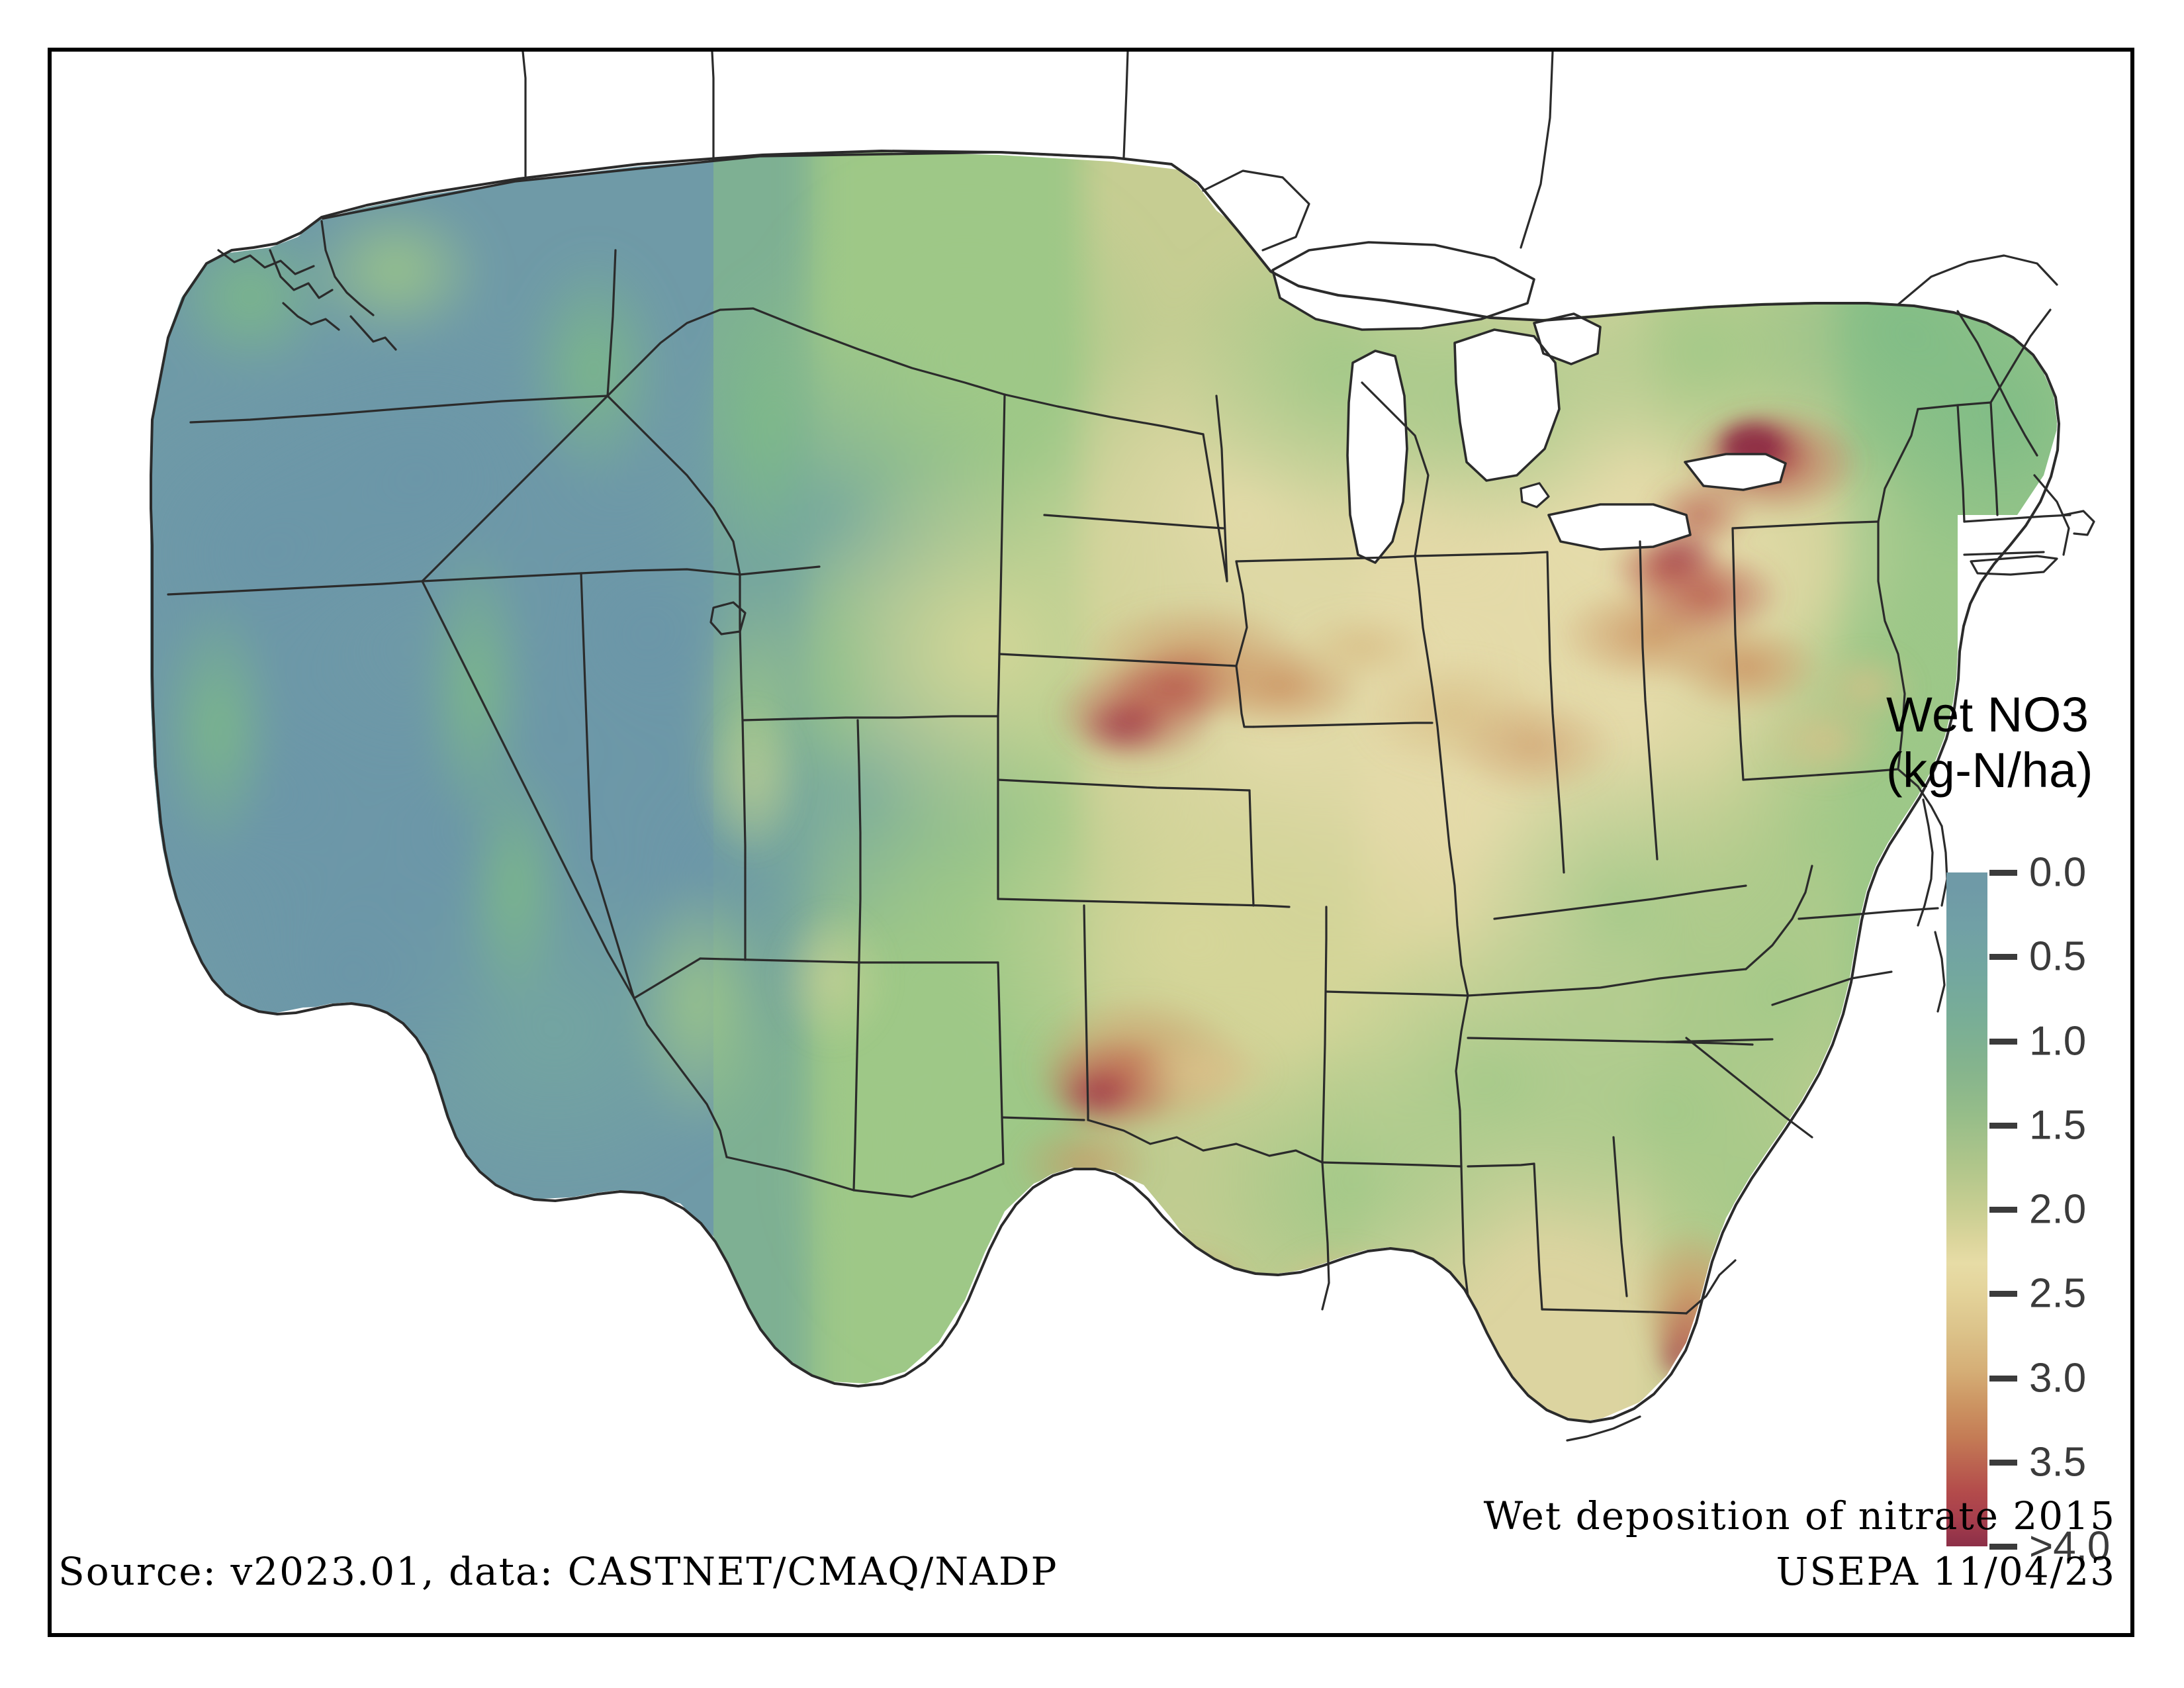  I want to click on colorbar-tick-label: 1.5, so click(2058, 1125).